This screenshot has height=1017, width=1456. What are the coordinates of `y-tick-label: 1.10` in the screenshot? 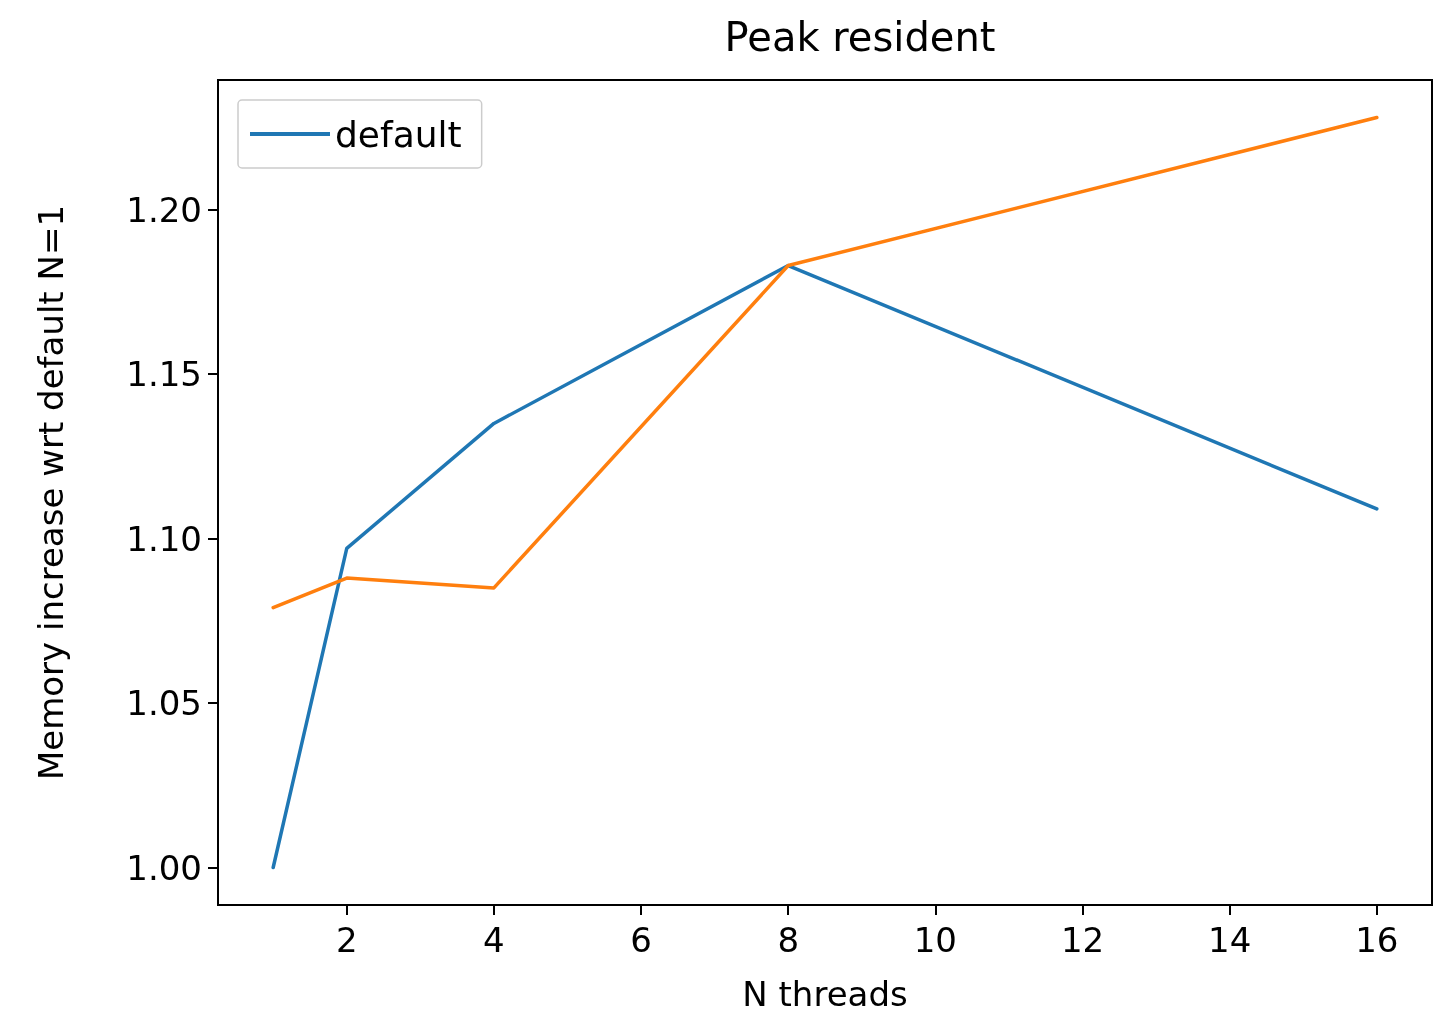 It's located at (164, 538).